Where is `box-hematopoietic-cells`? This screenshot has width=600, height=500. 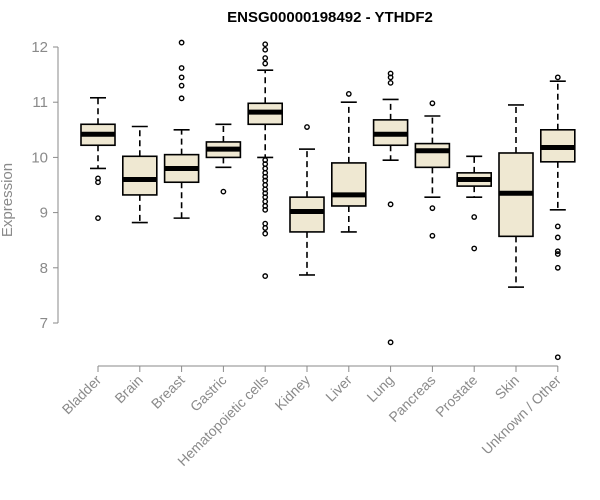 box-hematopoietic-cells is located at coordinates (265, 160).